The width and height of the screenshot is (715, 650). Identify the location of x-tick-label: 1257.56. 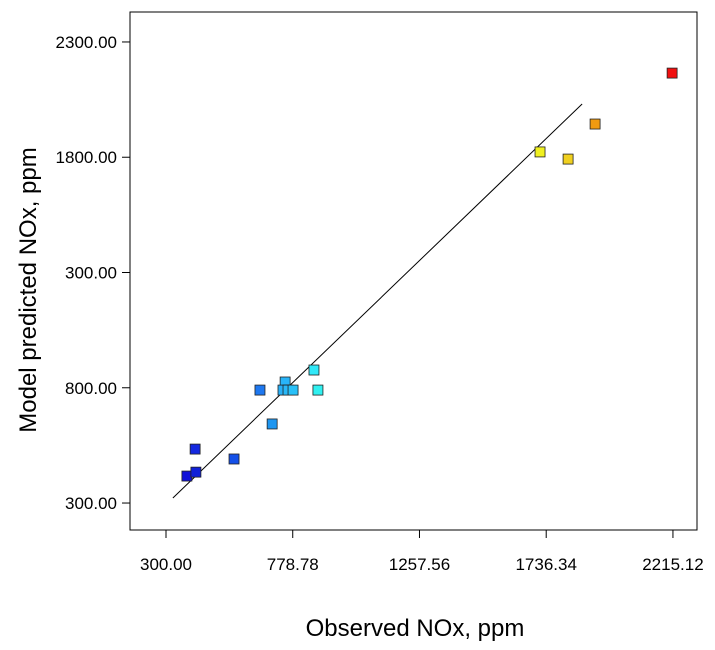
(419, 564).